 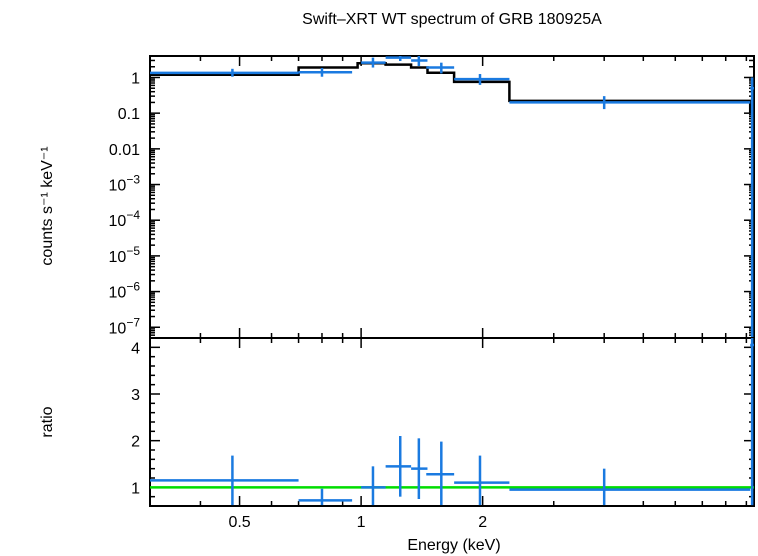 I want to click on top-y-tick-labels: 1 0.1 0.01 10⁻³ 10⁻⁴ 10⁻⁵ 10⁻⁶ 10⁻⁷, so click(x=125, y=203).